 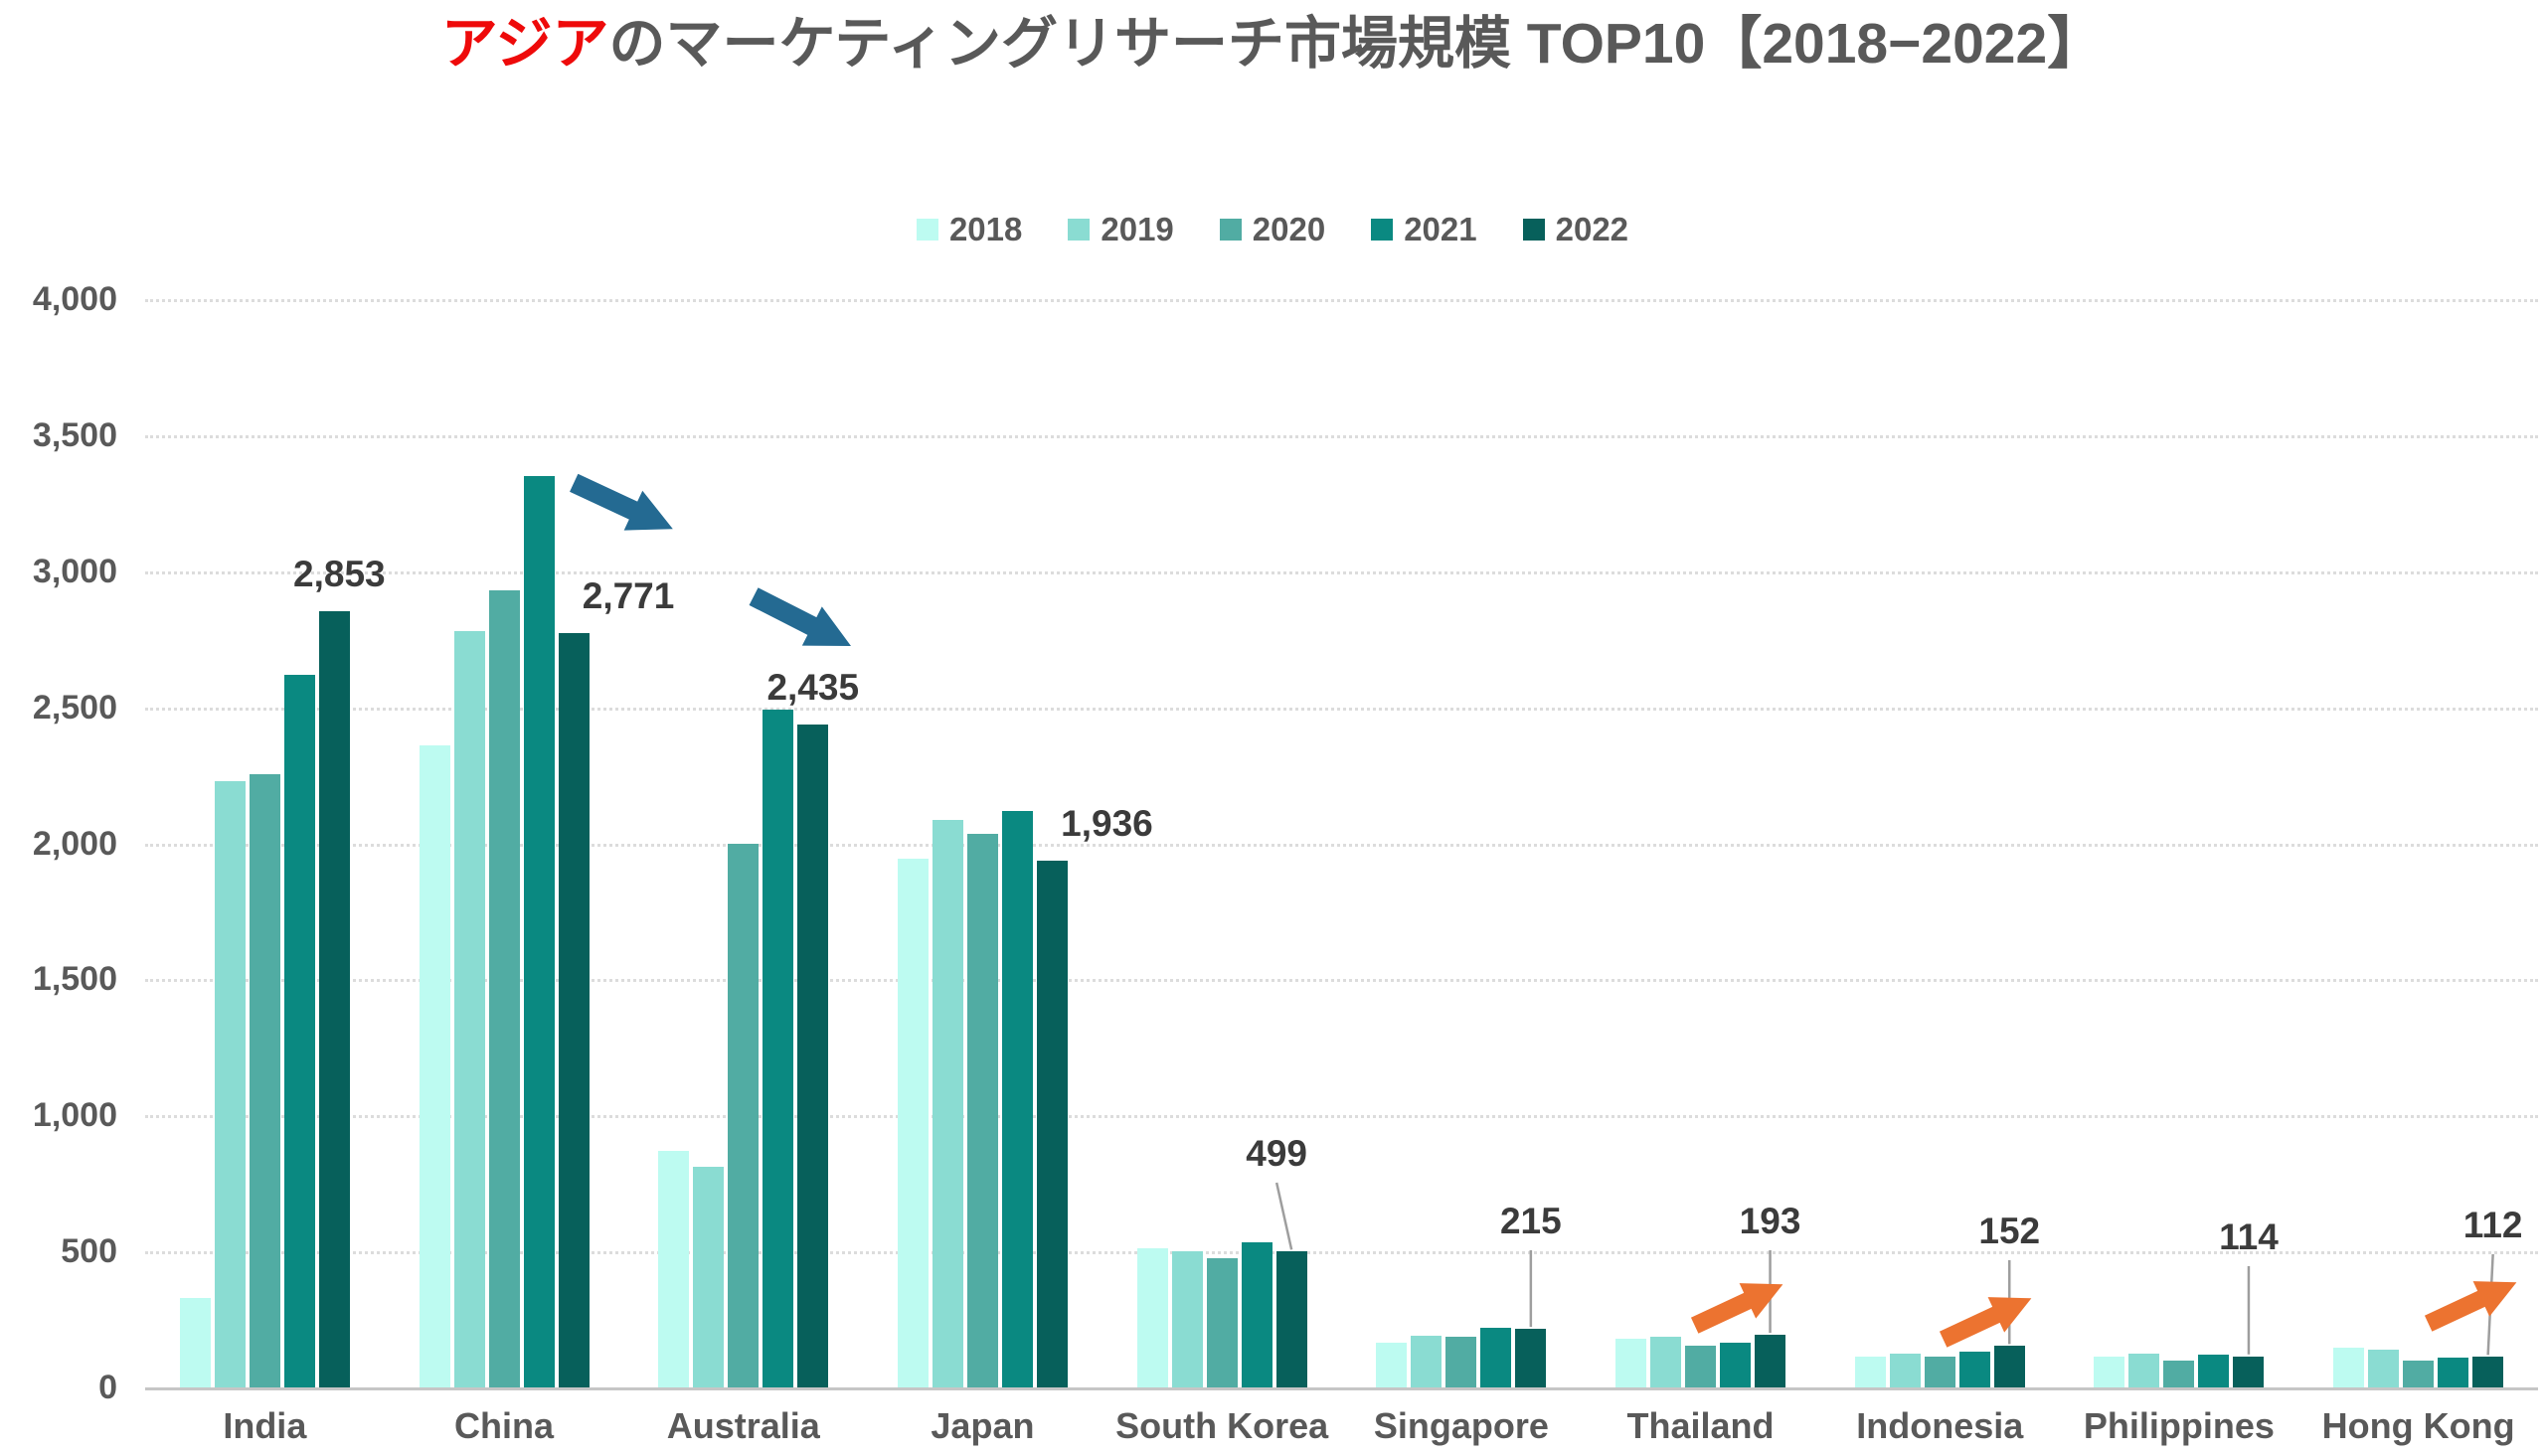 What do you see at coordinates (1905, 1370) in the screenshot?
I see `bar-indonesia-2019` at bounding box center [1905, 1370].